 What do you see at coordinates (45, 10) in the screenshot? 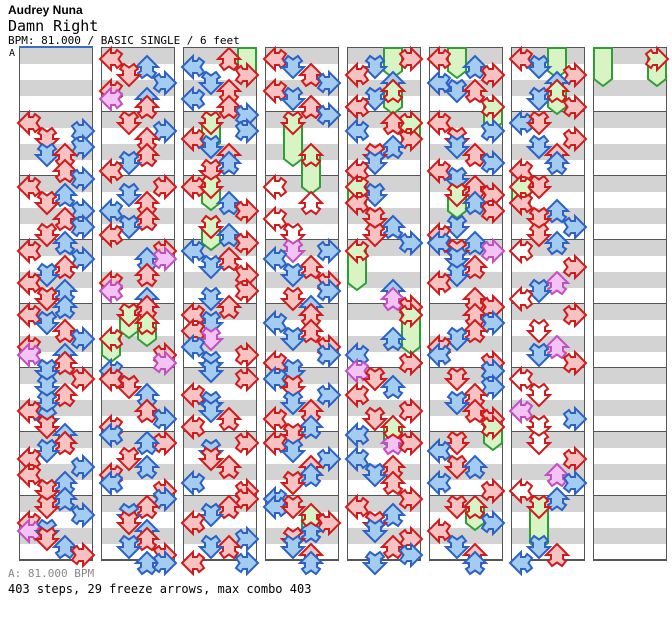
I see `artist-name: Audrey Nuna` at bounding box center [45, 10].